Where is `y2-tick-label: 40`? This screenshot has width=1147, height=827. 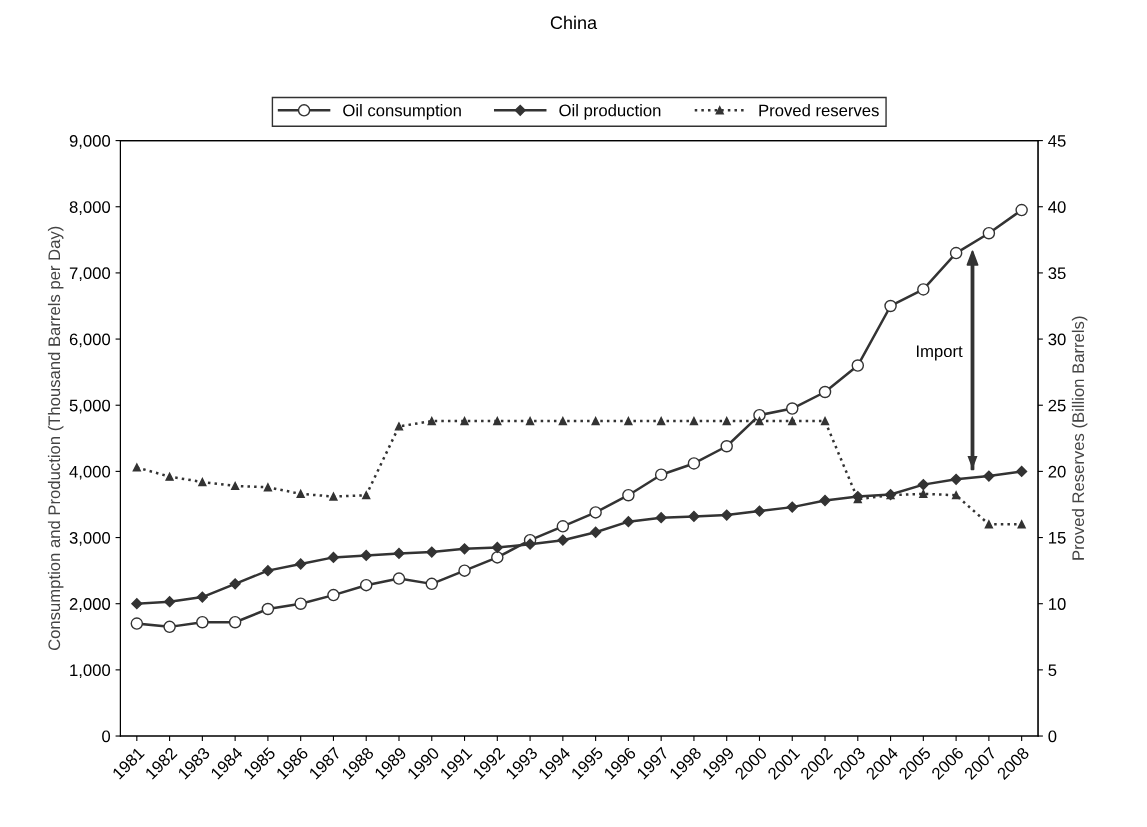 y2-tick-label: 40 is located at coordinates (1057, 207).